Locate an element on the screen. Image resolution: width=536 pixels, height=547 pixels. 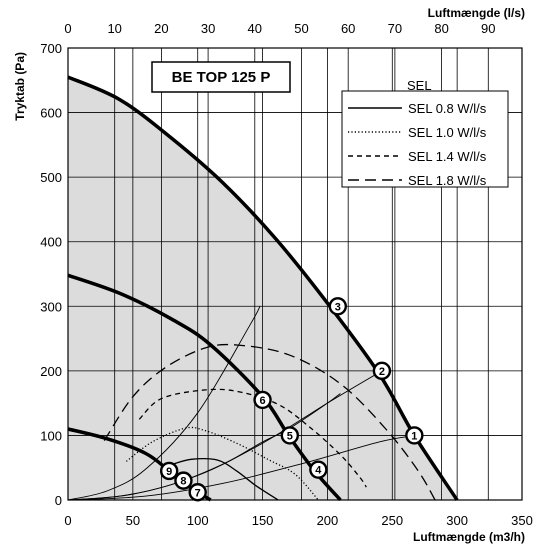
x-tick-label: 300 is located at coordinates (457, 520).